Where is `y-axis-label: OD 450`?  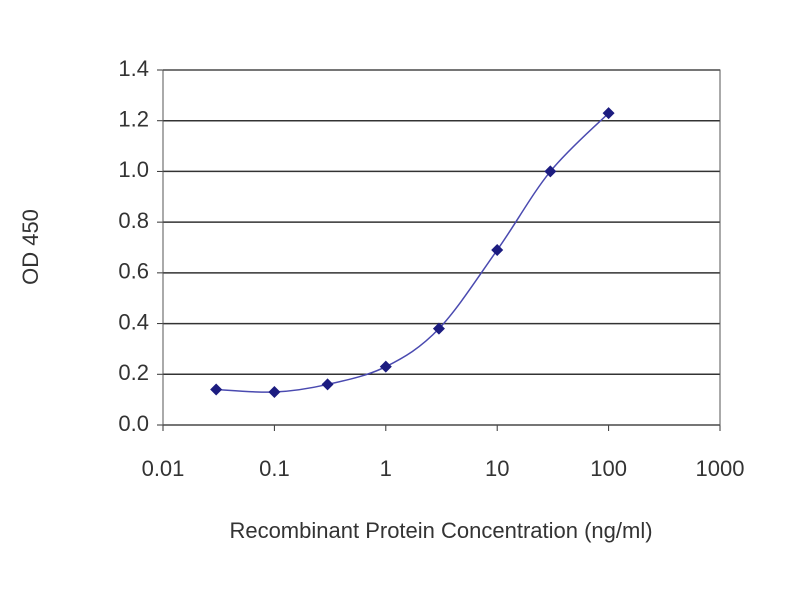
y-axis-label: OD 450 is located at coordinates (30, 247).